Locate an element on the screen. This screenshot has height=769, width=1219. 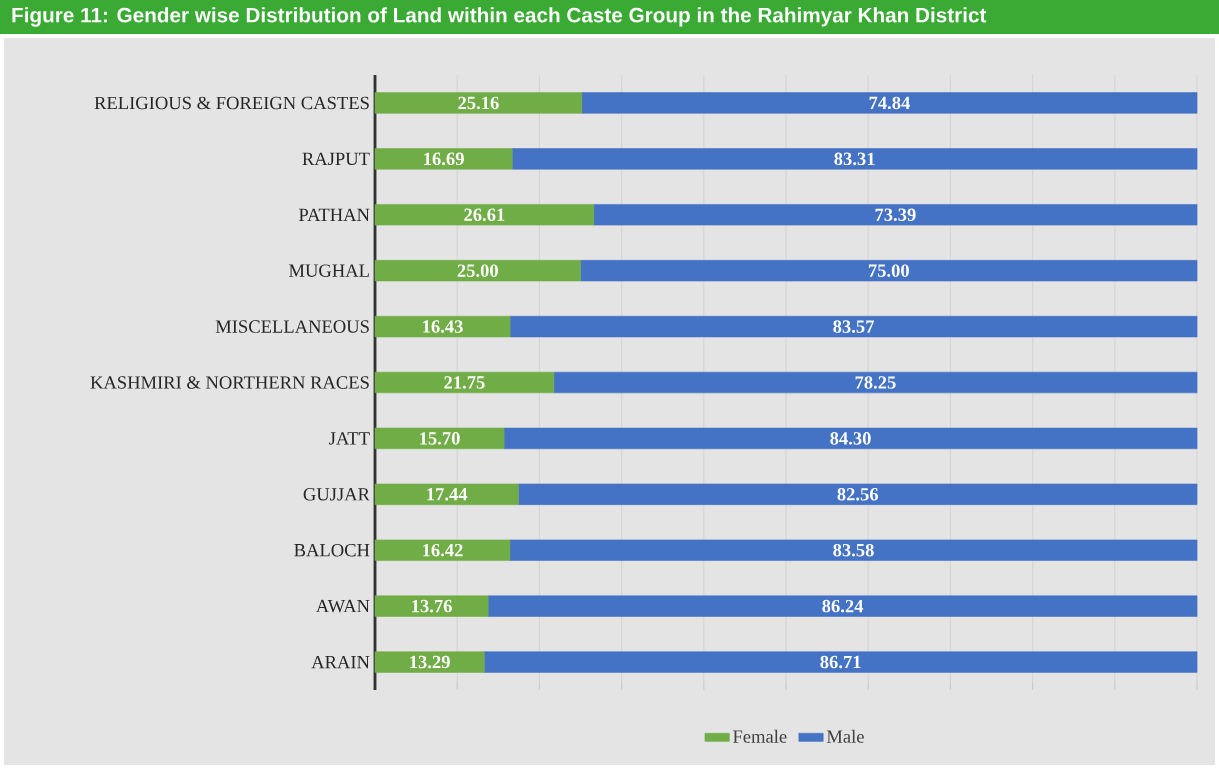
data-label: 25.00 is located at coordinates (477, 270).